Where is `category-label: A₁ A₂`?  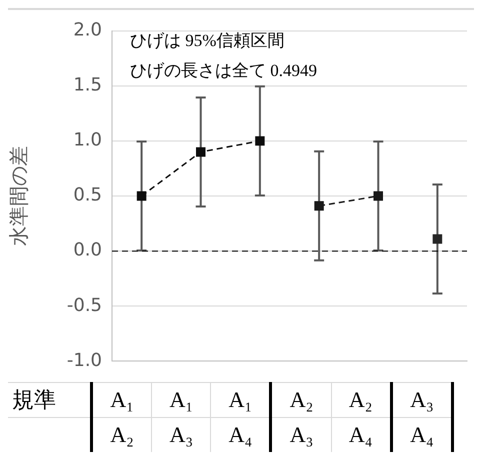
category-label: A₁ A₂ is located at coordinates (122, 417).